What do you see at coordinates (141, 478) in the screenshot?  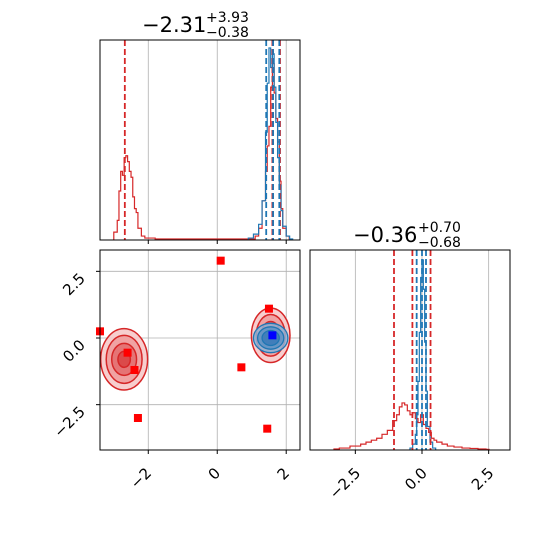 I see `tick-label-x-0: −2` at bounding box center [141, 478].